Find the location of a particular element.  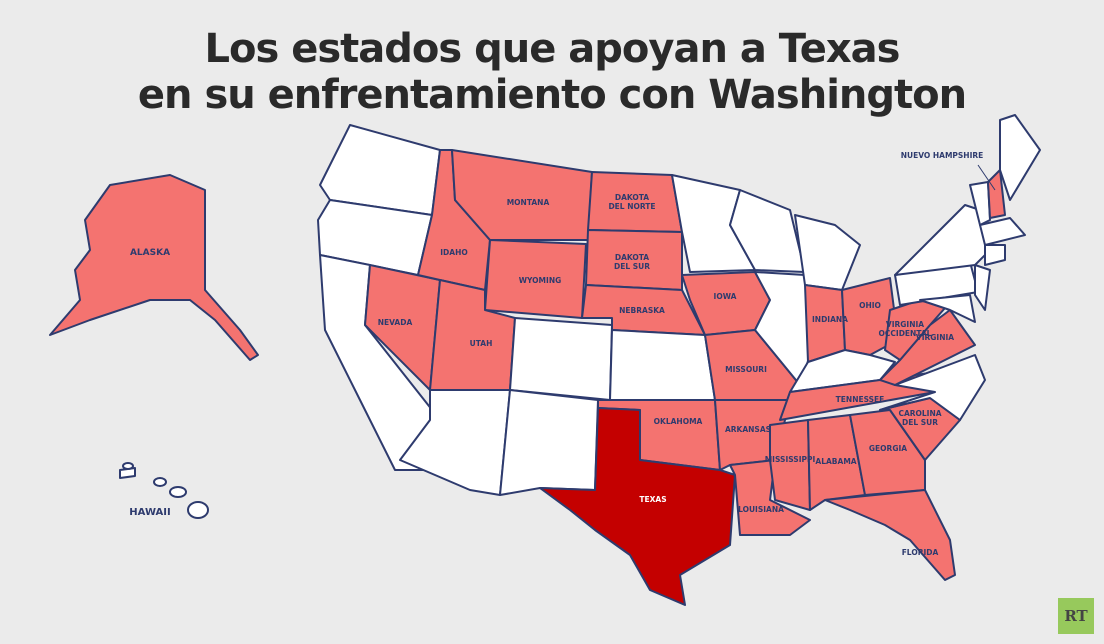

state-label-wy: WYOMING is located at coordinates (540, 280).